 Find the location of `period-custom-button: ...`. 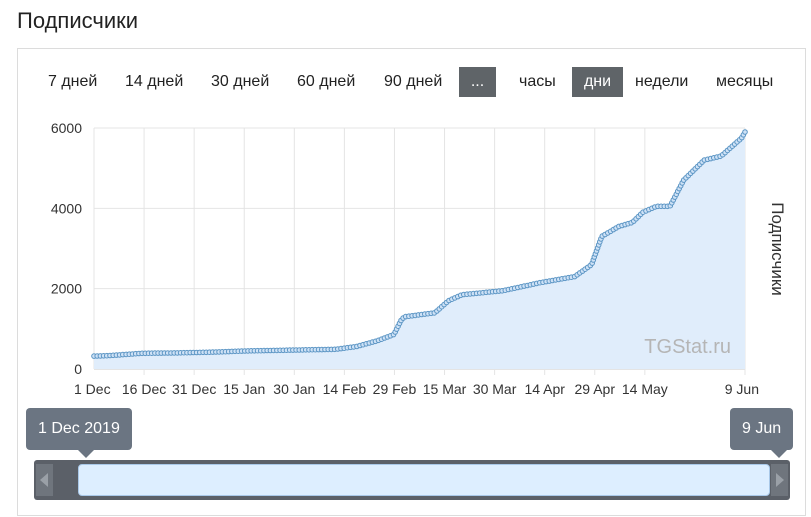

period-custom-button: ... is located at coordinates (477, 82).